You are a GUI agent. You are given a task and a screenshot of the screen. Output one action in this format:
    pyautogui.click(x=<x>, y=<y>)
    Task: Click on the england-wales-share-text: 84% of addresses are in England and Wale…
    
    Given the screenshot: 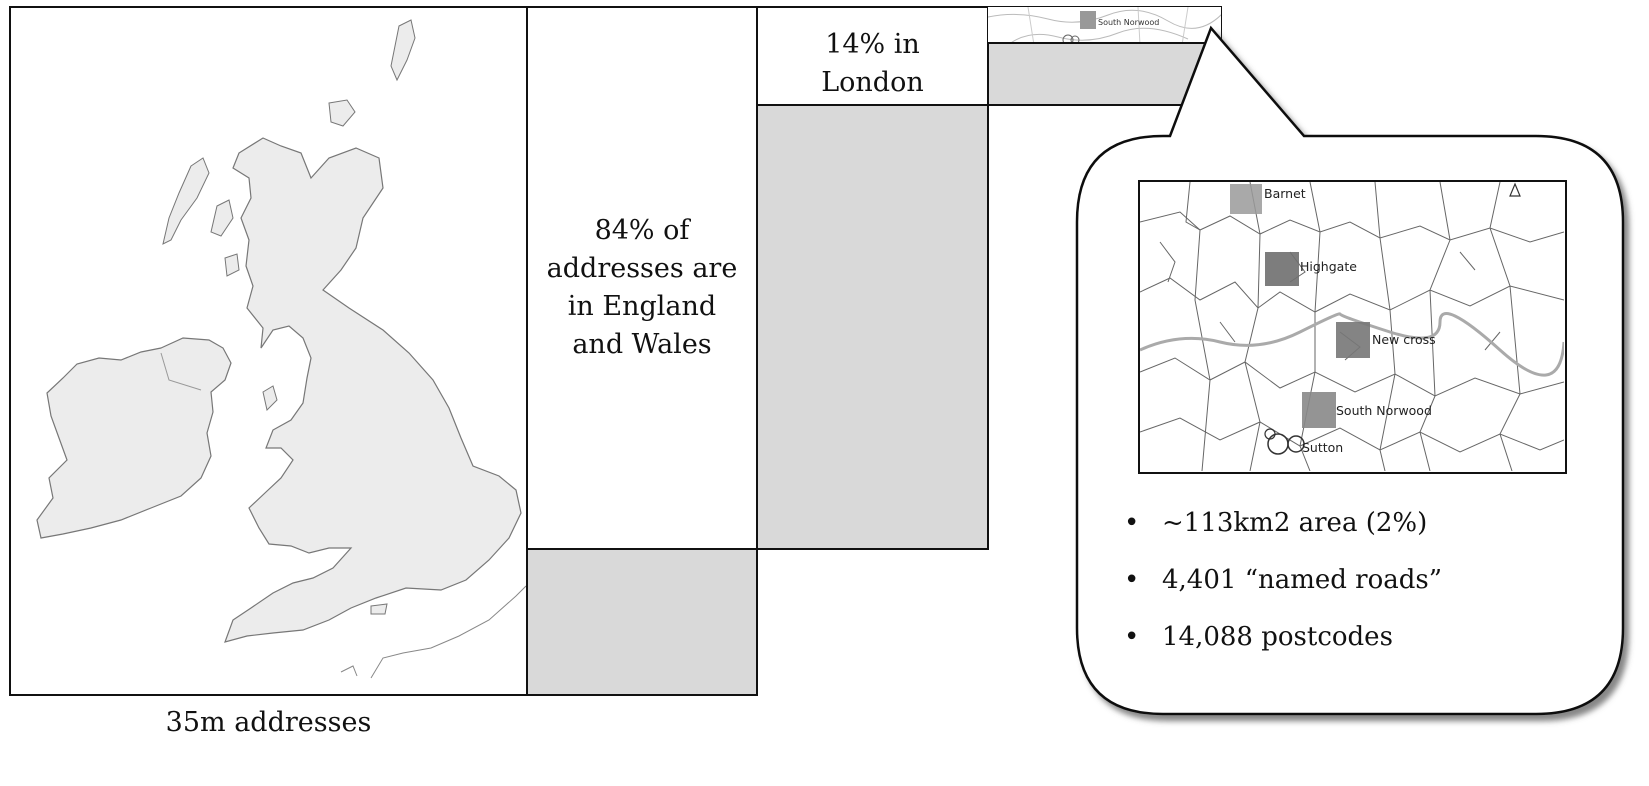 What is the action you would take?
    pyautogui.click(x=642, y=287)
    